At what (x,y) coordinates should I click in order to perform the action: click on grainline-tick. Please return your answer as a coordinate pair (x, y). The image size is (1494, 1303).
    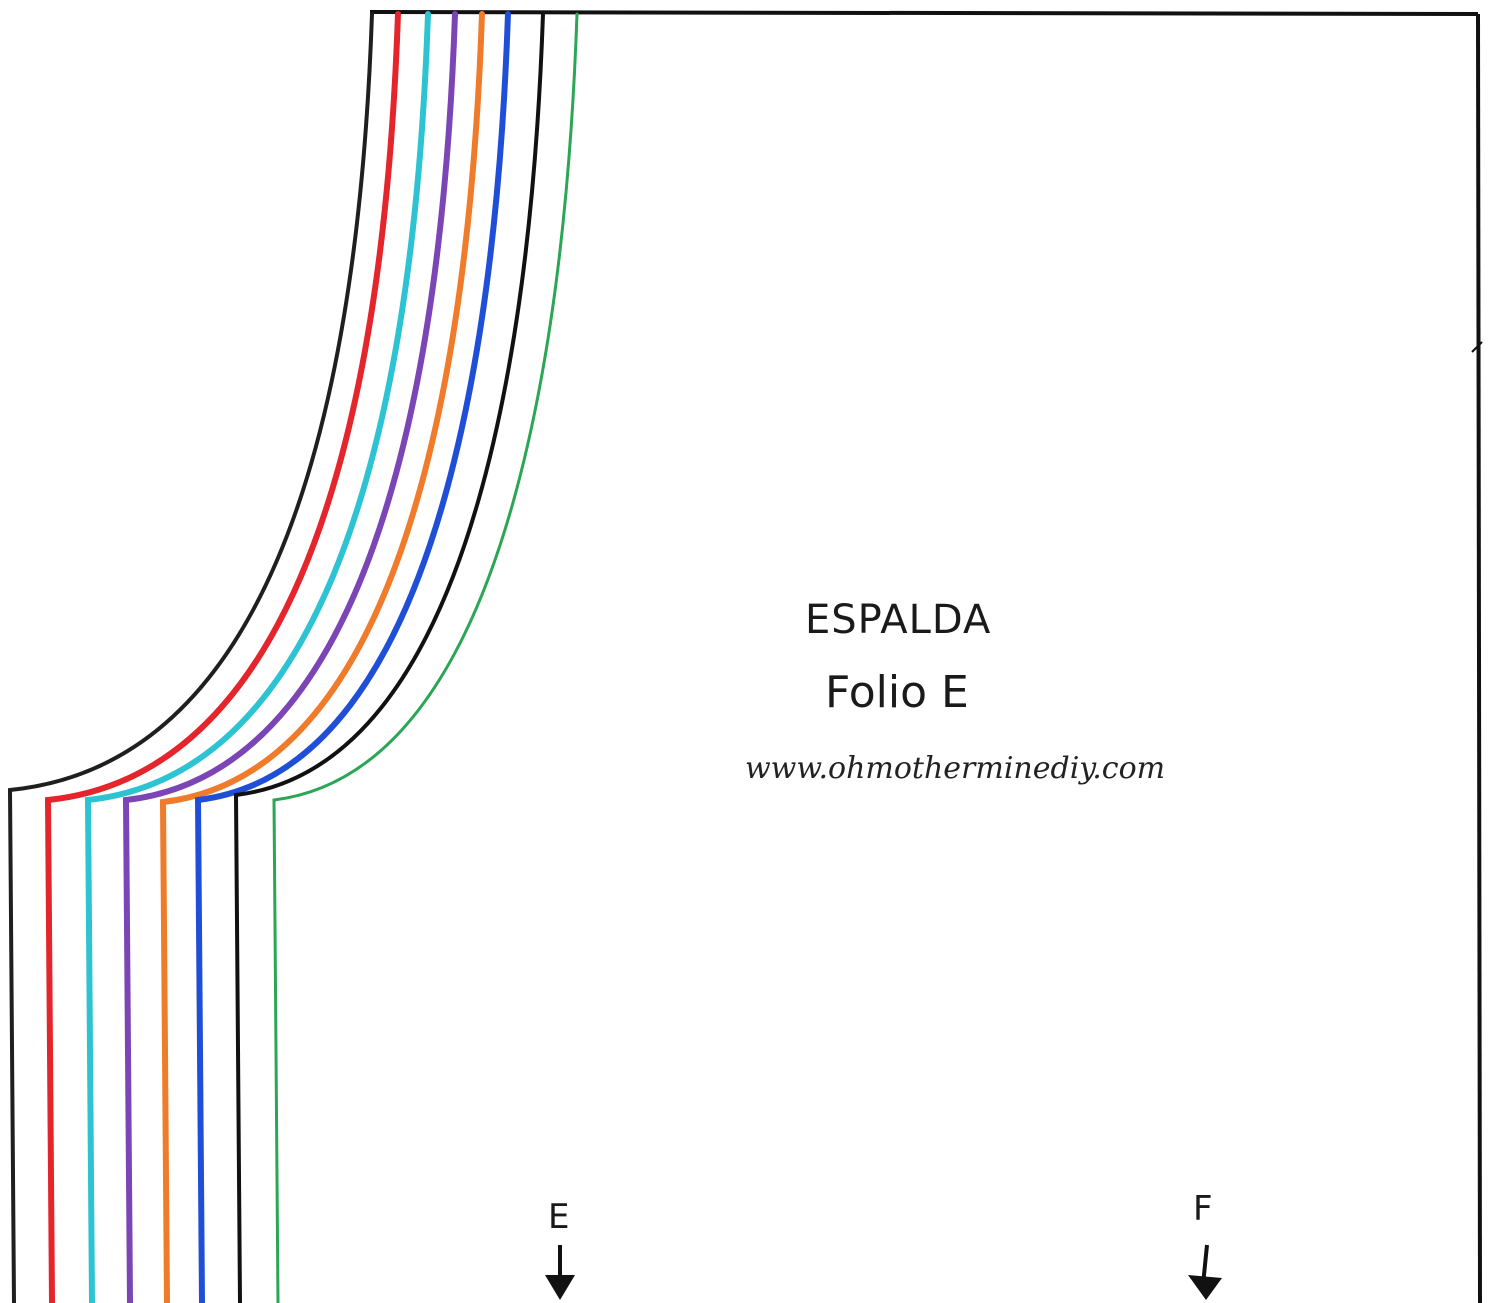
    Looking at the image, I should click on (1477, 347).